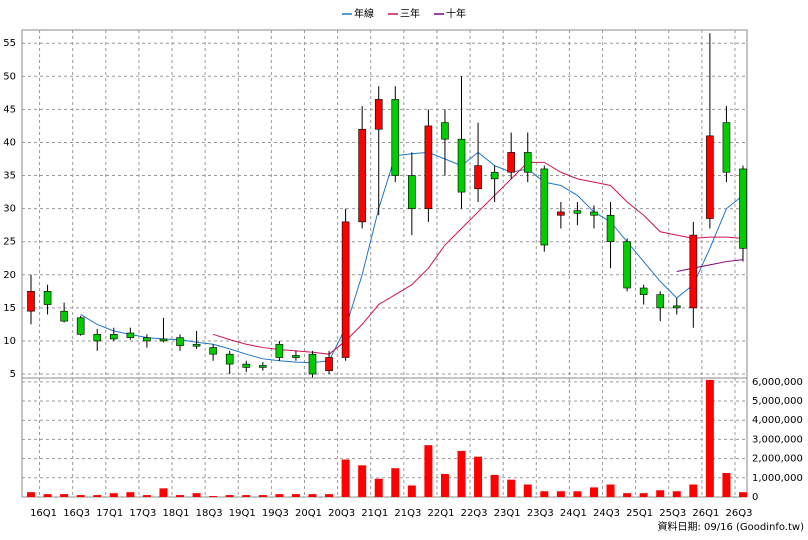 The width and height of the screenshot is (808, 540). Describe the element at coordinates (176, 513) in the screenshot. I see `x-tick-label: 18Q1` at that location.